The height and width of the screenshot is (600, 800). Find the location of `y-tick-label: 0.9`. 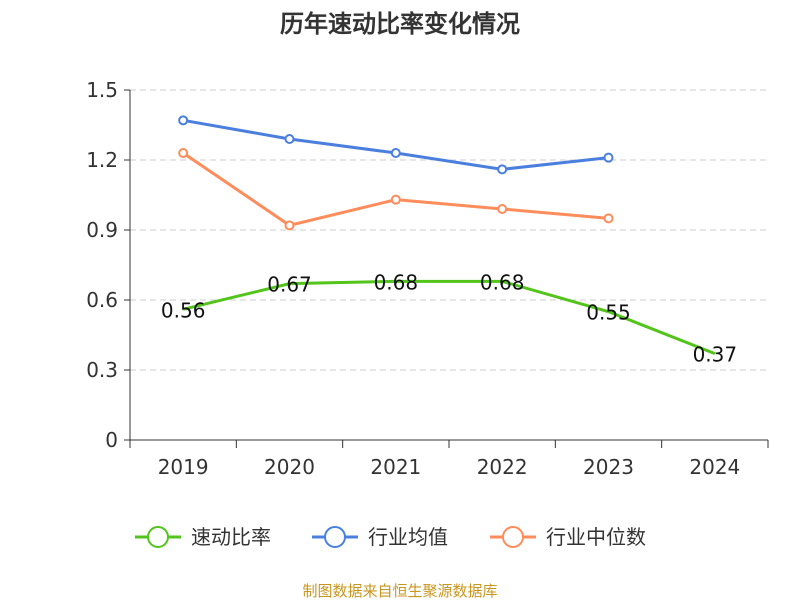

y-tick-label: 0.9 is located at coordinates (102, 230).